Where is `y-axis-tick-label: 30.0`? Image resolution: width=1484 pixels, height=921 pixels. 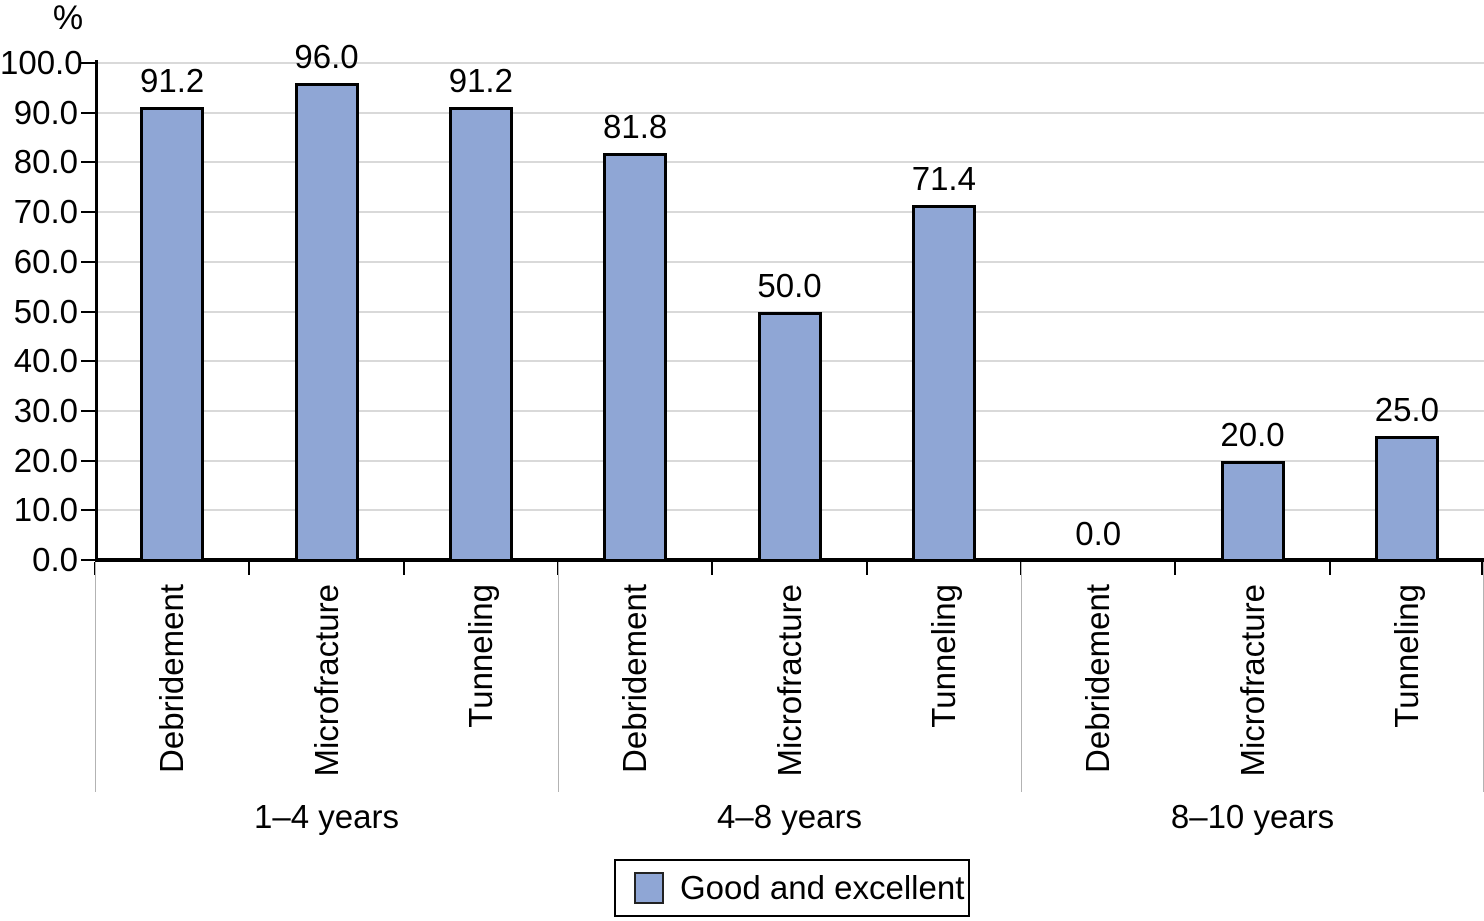
y-axis-tick-label: 30.0 is located at coordinates (45, 410).